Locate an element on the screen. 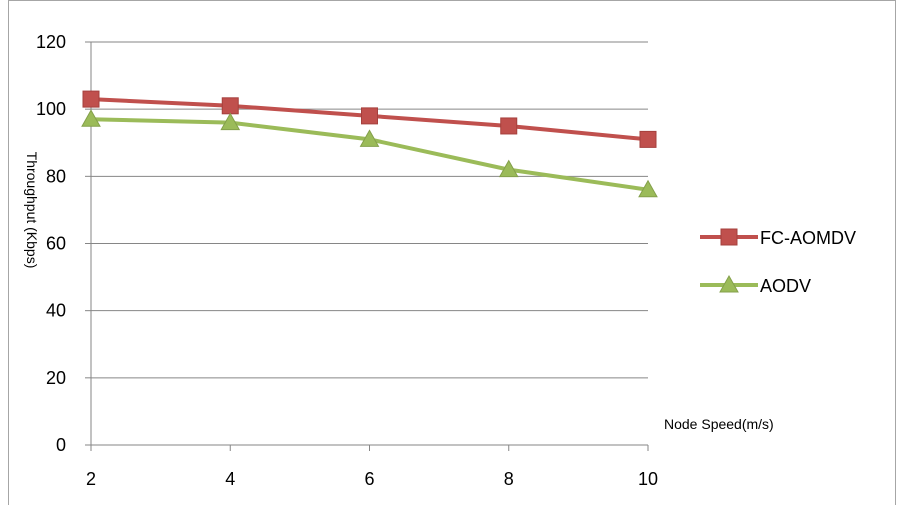 This screenshot has width=897, height=506. legend-label: FC-AOMDV is located at coordinates (808, 238).